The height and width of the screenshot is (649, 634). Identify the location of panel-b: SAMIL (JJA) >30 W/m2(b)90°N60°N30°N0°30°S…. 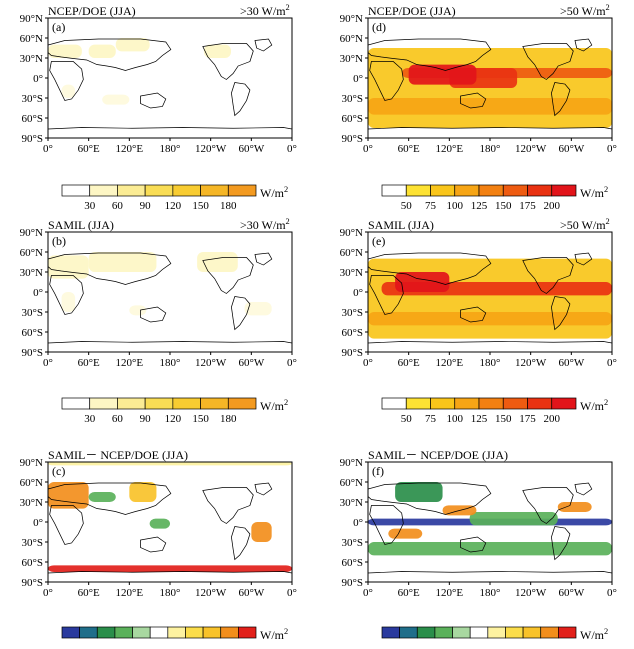
(158, 321).